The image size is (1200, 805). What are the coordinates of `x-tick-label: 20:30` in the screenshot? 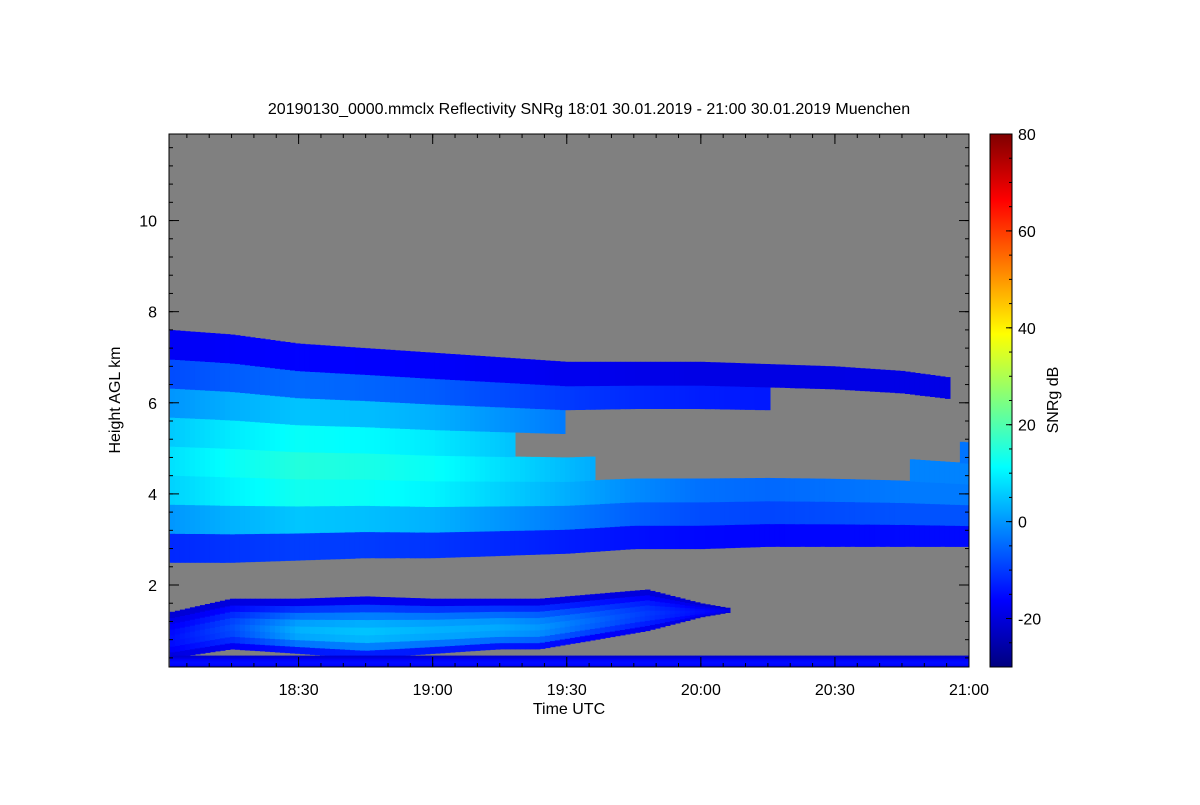 It's located at (835, 690).